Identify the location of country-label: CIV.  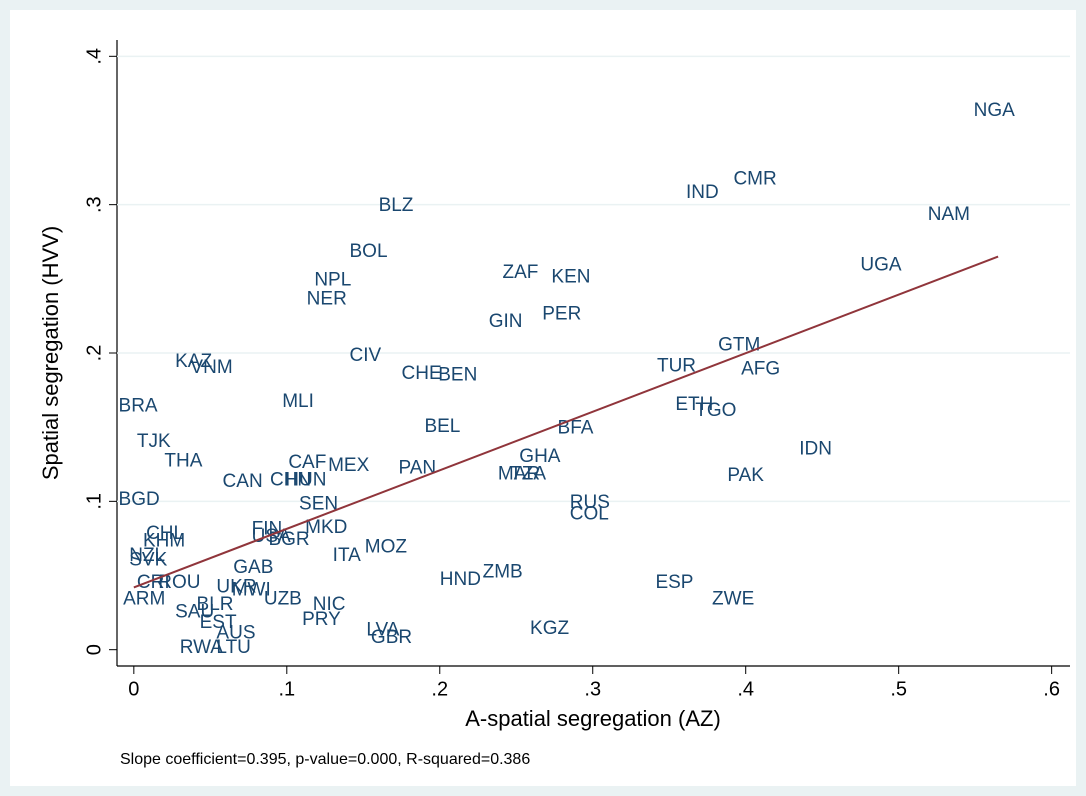
(366, 355).